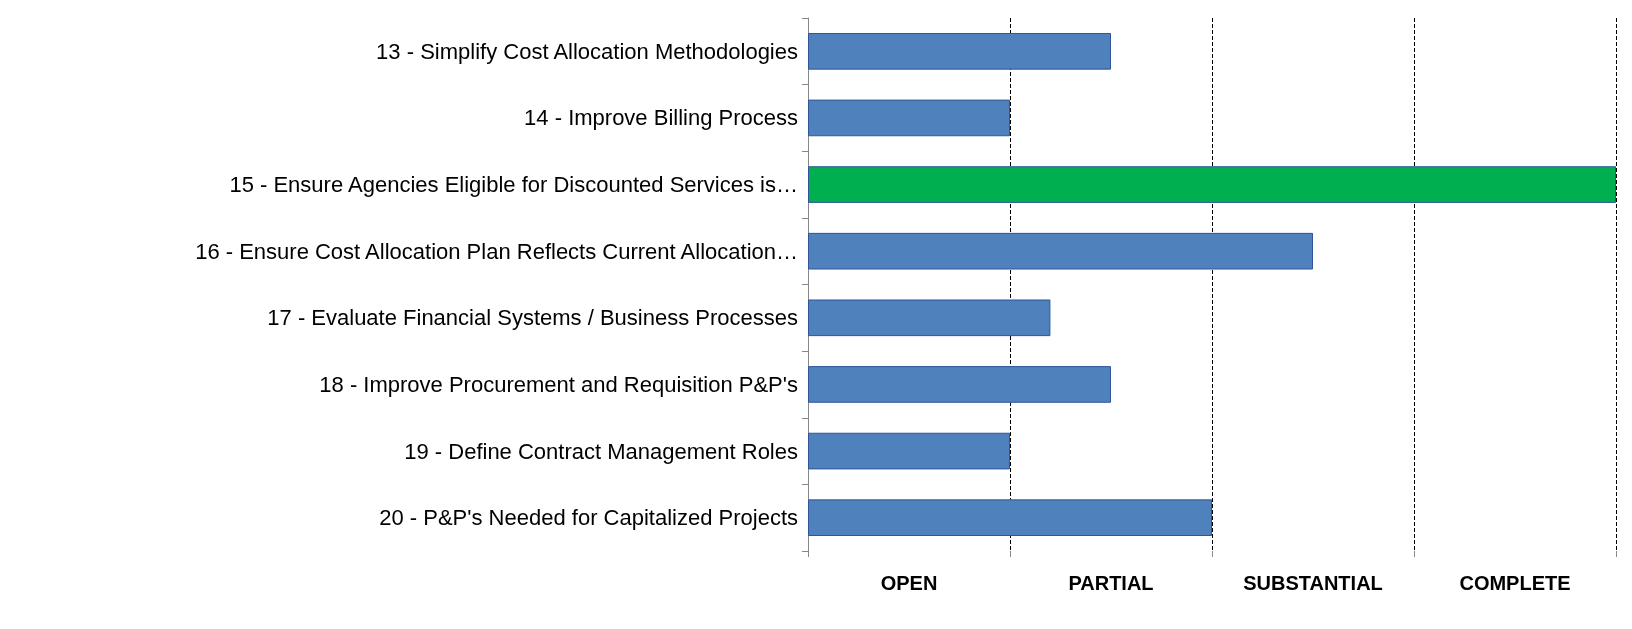  What do you see at coordinates (909, 583) in the screenshot?
I see `text: OPEN` at bounding box center [909, 583].